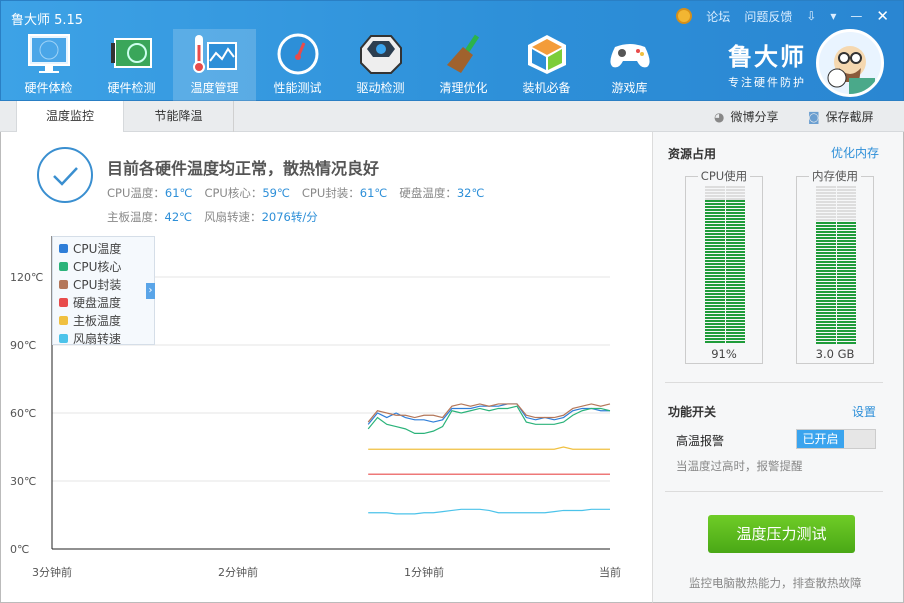  Describe the element at coordinates (178, 217) in the screenshot. I see `board-temp-value: 42℃` at that location.